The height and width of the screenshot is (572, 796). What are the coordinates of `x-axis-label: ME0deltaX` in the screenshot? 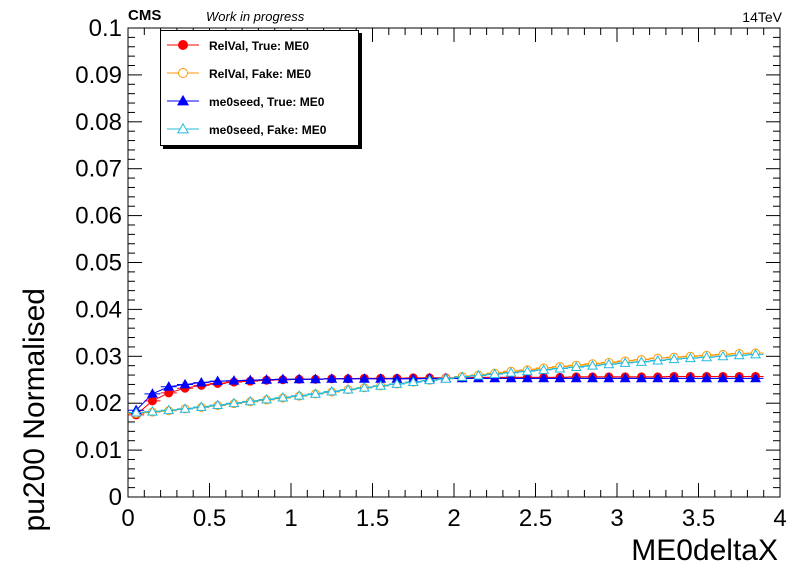 It's located at (704, 550).